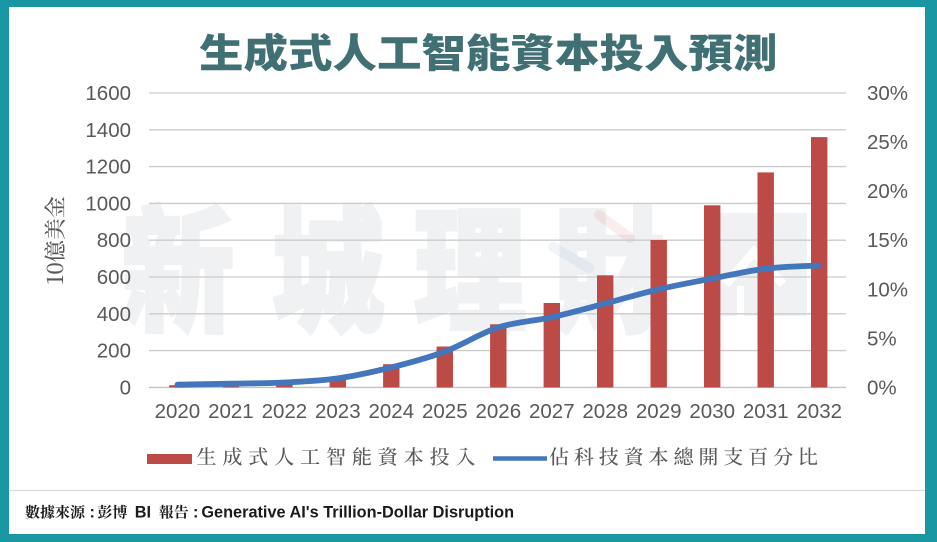 This screenshot has width=937, height=542. What do you see at coordinates (766, 411) in the screenshot?
I see `svg-text: 2031` at bounding box center [766, 411].